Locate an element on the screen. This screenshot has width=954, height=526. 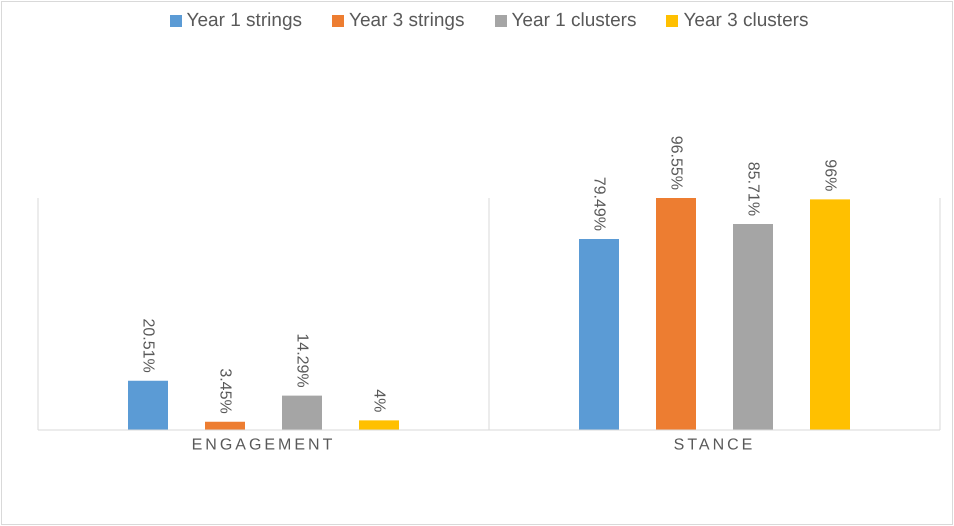
legend-label: Year 1 strings is located at coordinates (244, 21).